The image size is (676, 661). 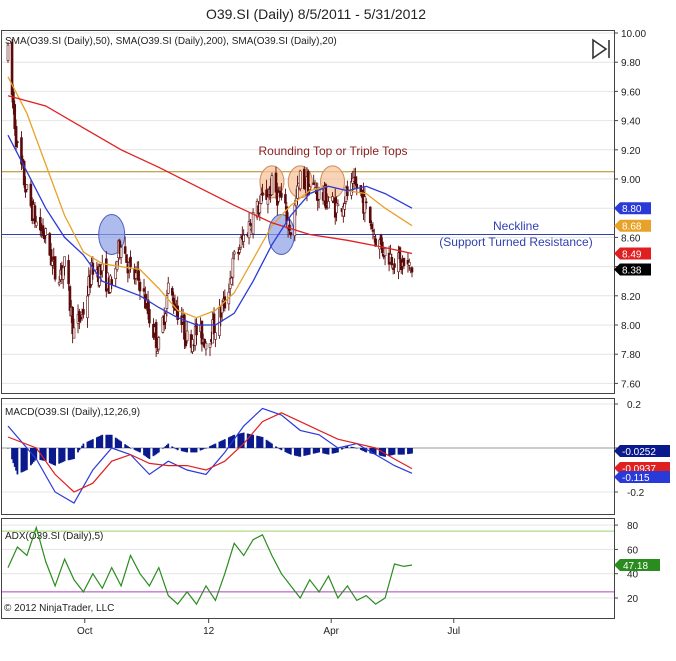 What do you see at coordinates (639, 469) in the screenshot?
I see `macd-badge-label: -0.0937` at bounding box center [639, 469].